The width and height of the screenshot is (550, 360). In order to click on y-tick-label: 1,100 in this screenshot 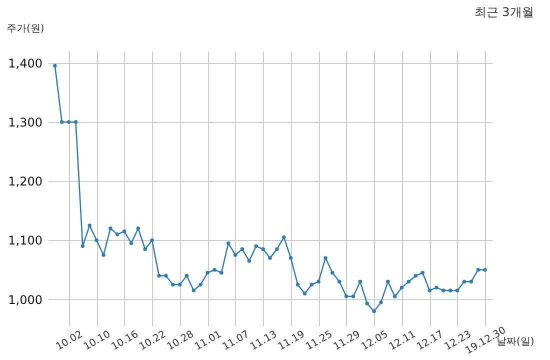, I will do `click(25, 241)`.